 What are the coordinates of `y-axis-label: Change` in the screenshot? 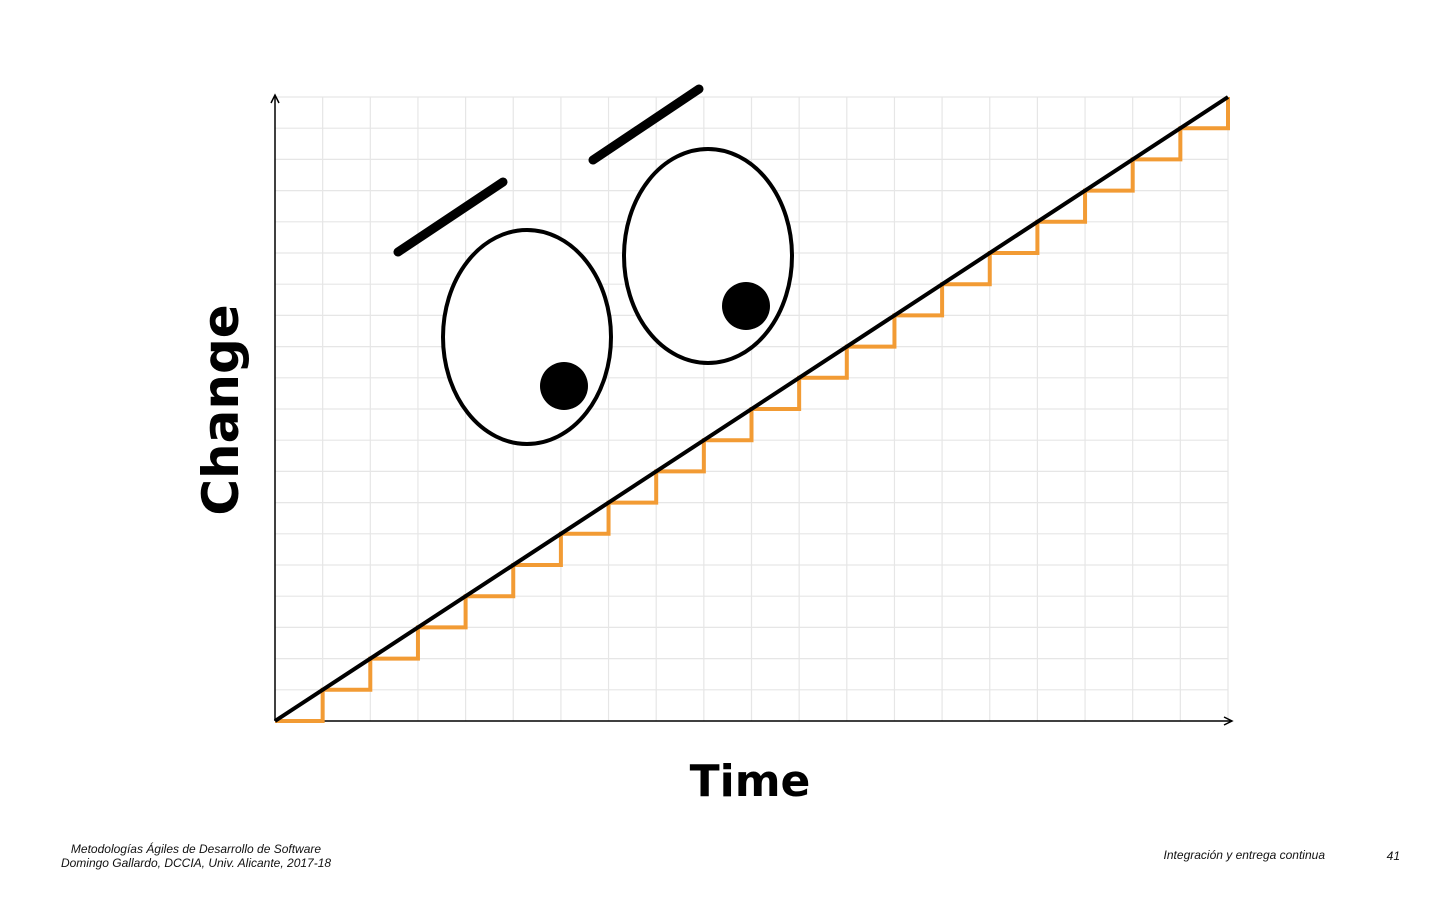 It's located at (221, 409).